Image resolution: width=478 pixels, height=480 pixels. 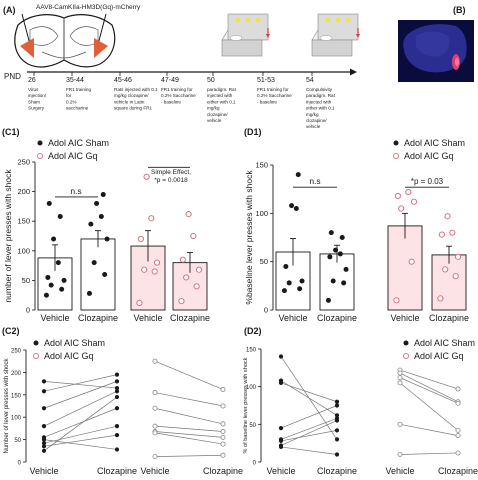 I want to click on simple-effect-label: Simple Effect,, so click(x=171, y=172).